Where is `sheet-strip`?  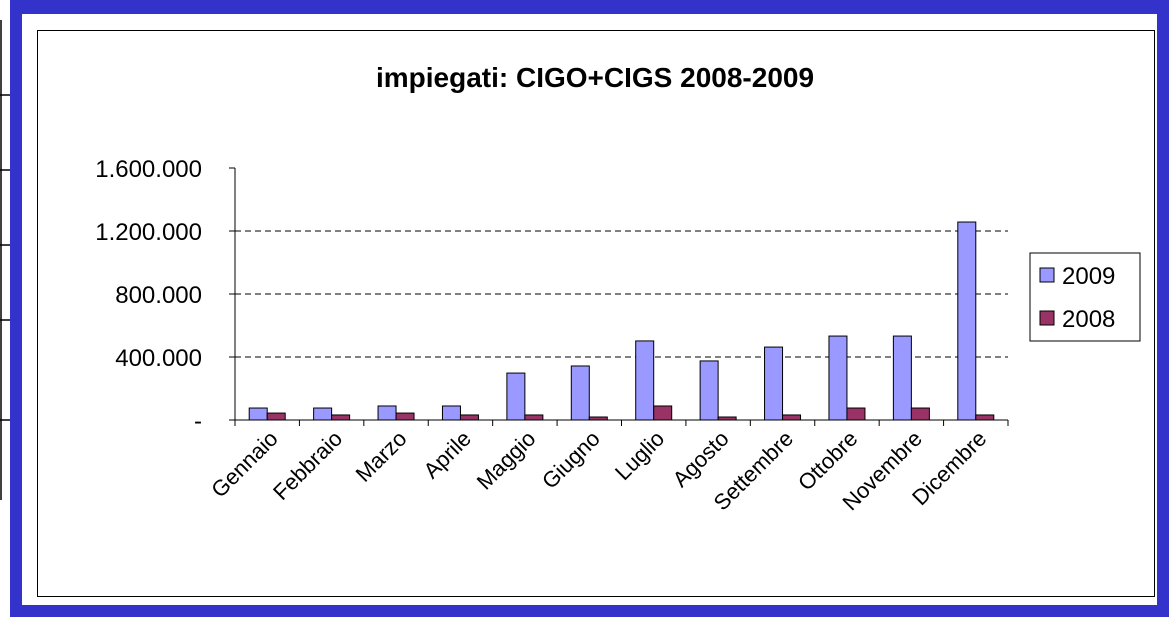 sheet-strip is located at coordinates (5, 308).